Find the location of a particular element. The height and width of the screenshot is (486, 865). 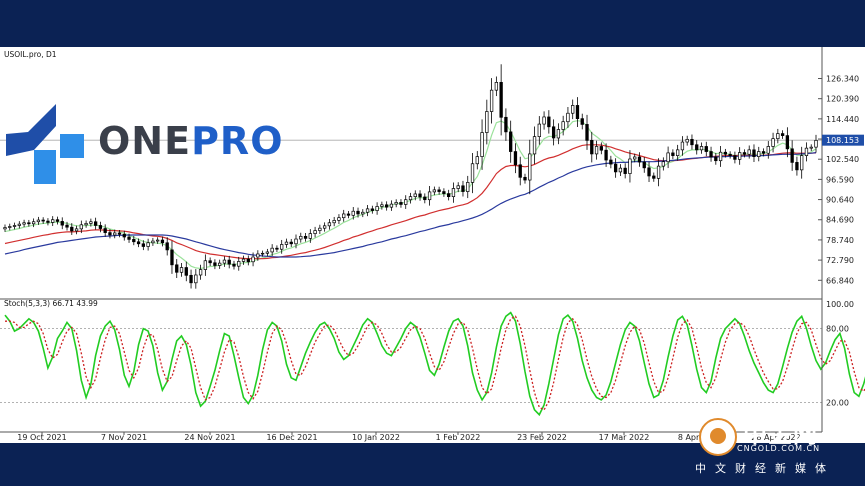

price-axis-label: 66.840 is located at coordinates (840, 280).